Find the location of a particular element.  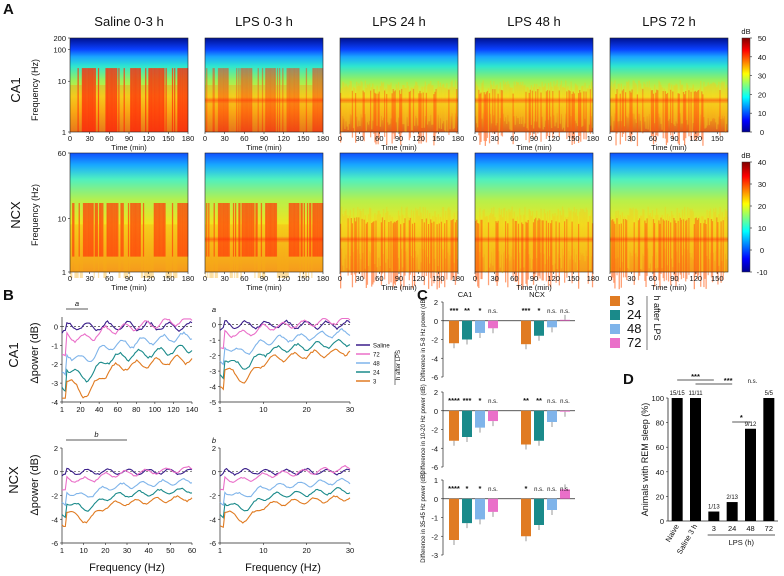

bar-significance: ** is located at coordinates (539, 400).